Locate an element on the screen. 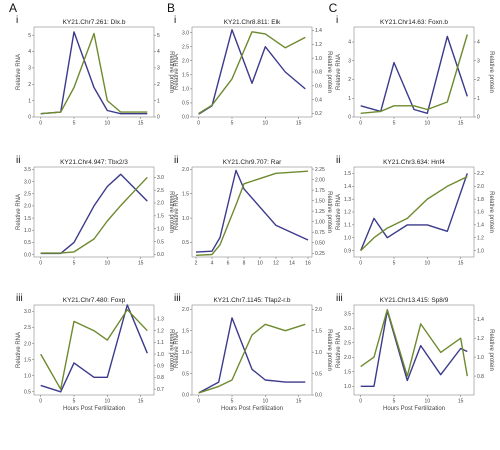  panel-title: KY21.Chr8.811: Elk is located at coordinates (252, 22).